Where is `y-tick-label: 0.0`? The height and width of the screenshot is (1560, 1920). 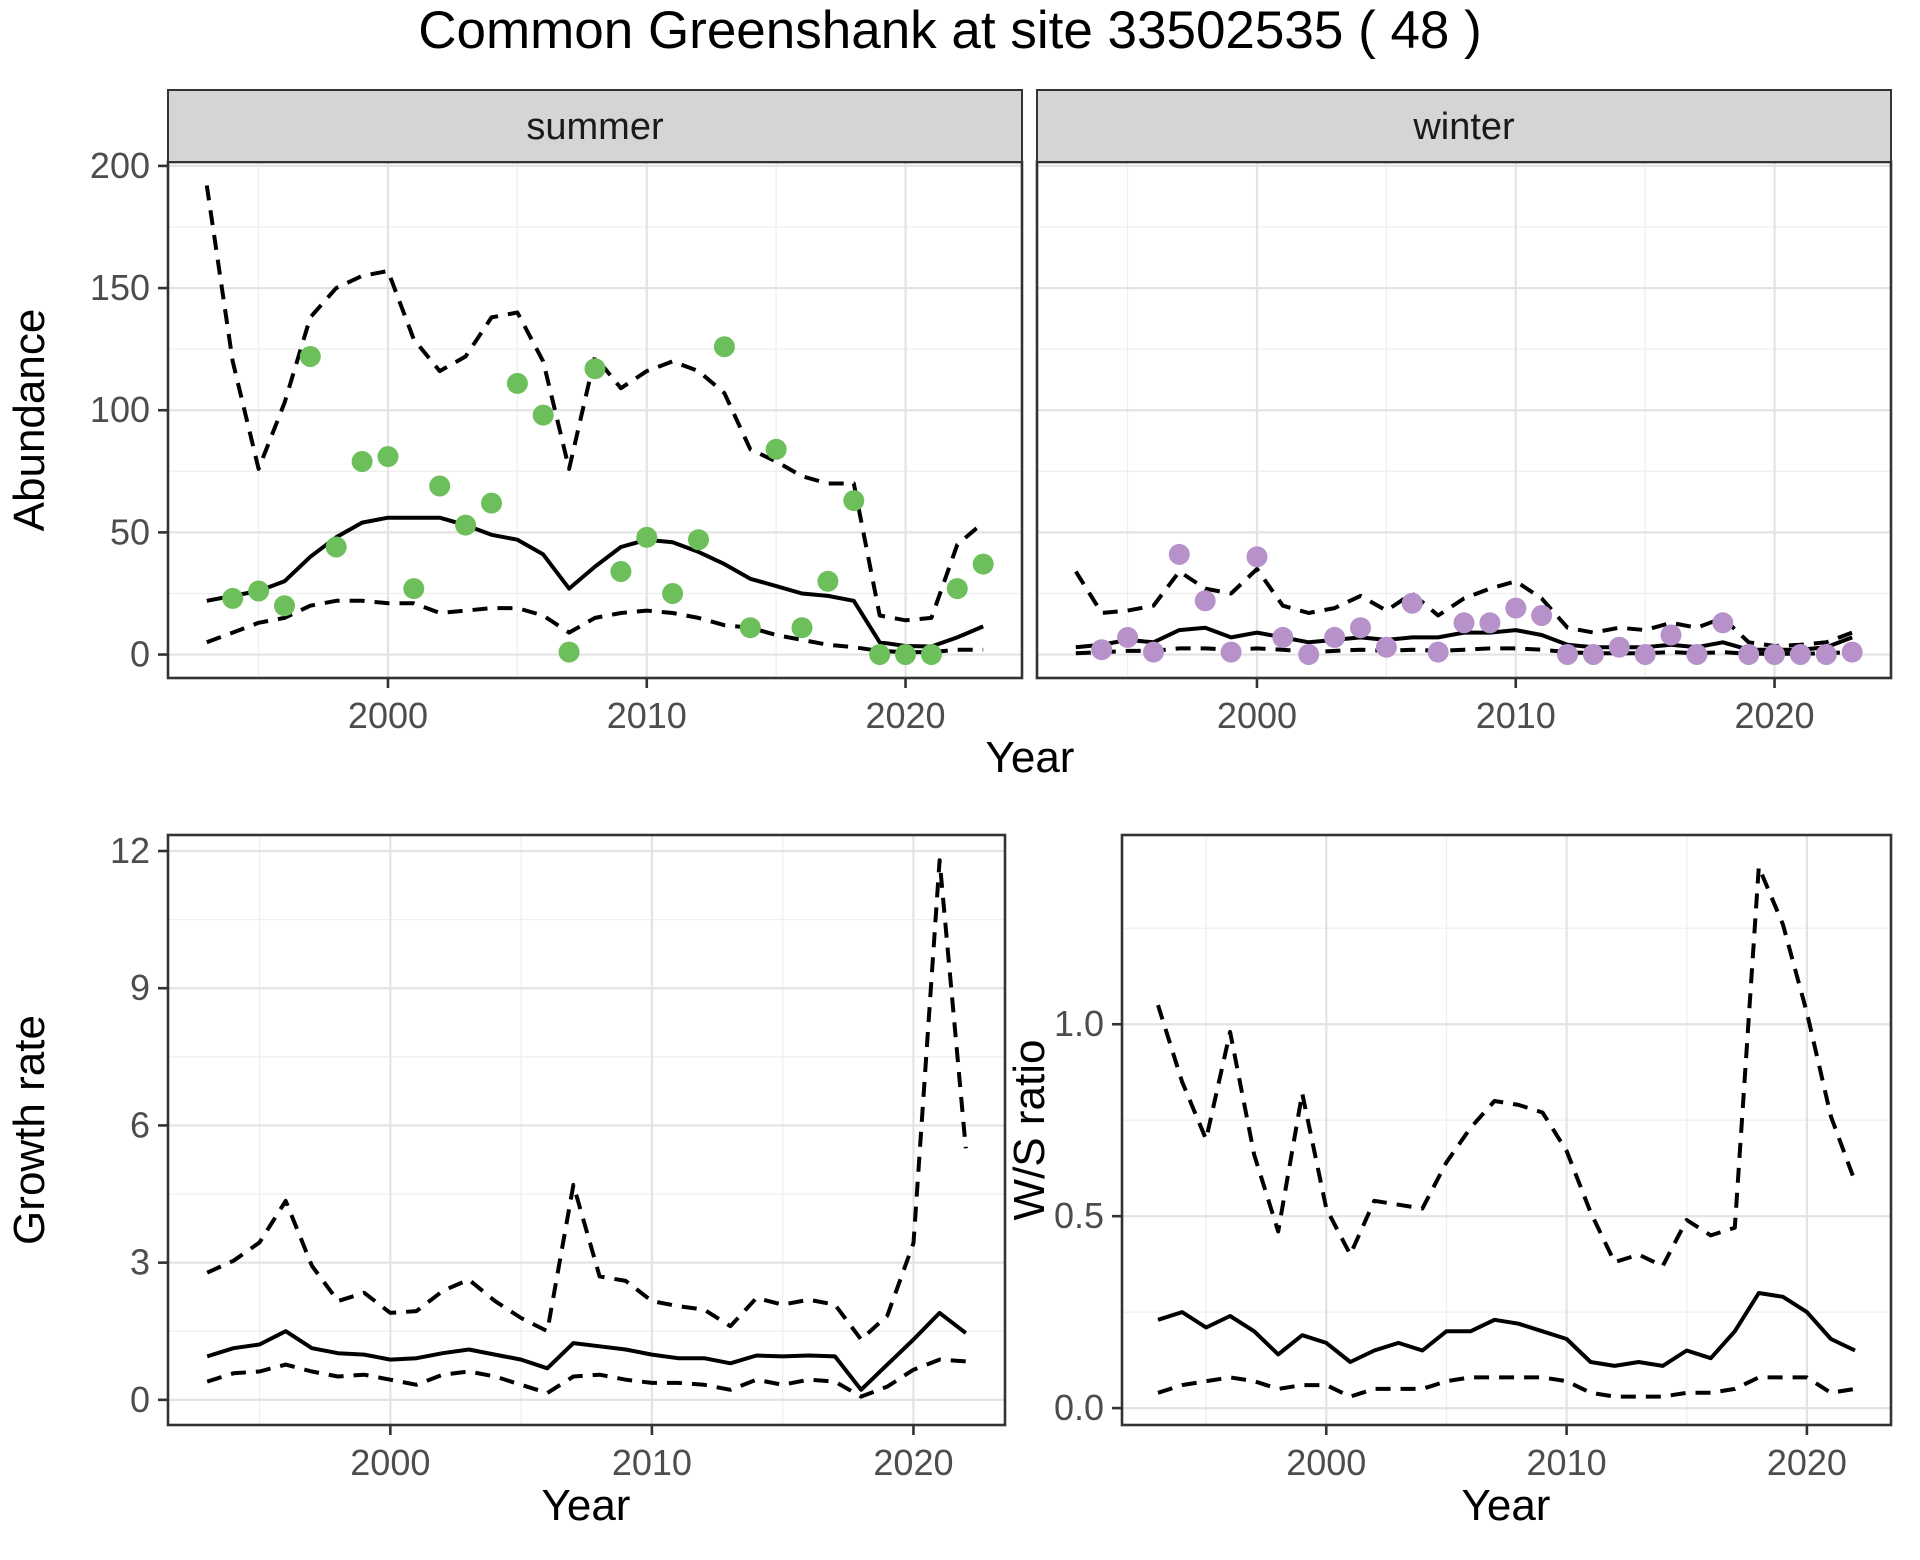 y-tick-label: 0.0 is located at coordinates (1079, 1407).